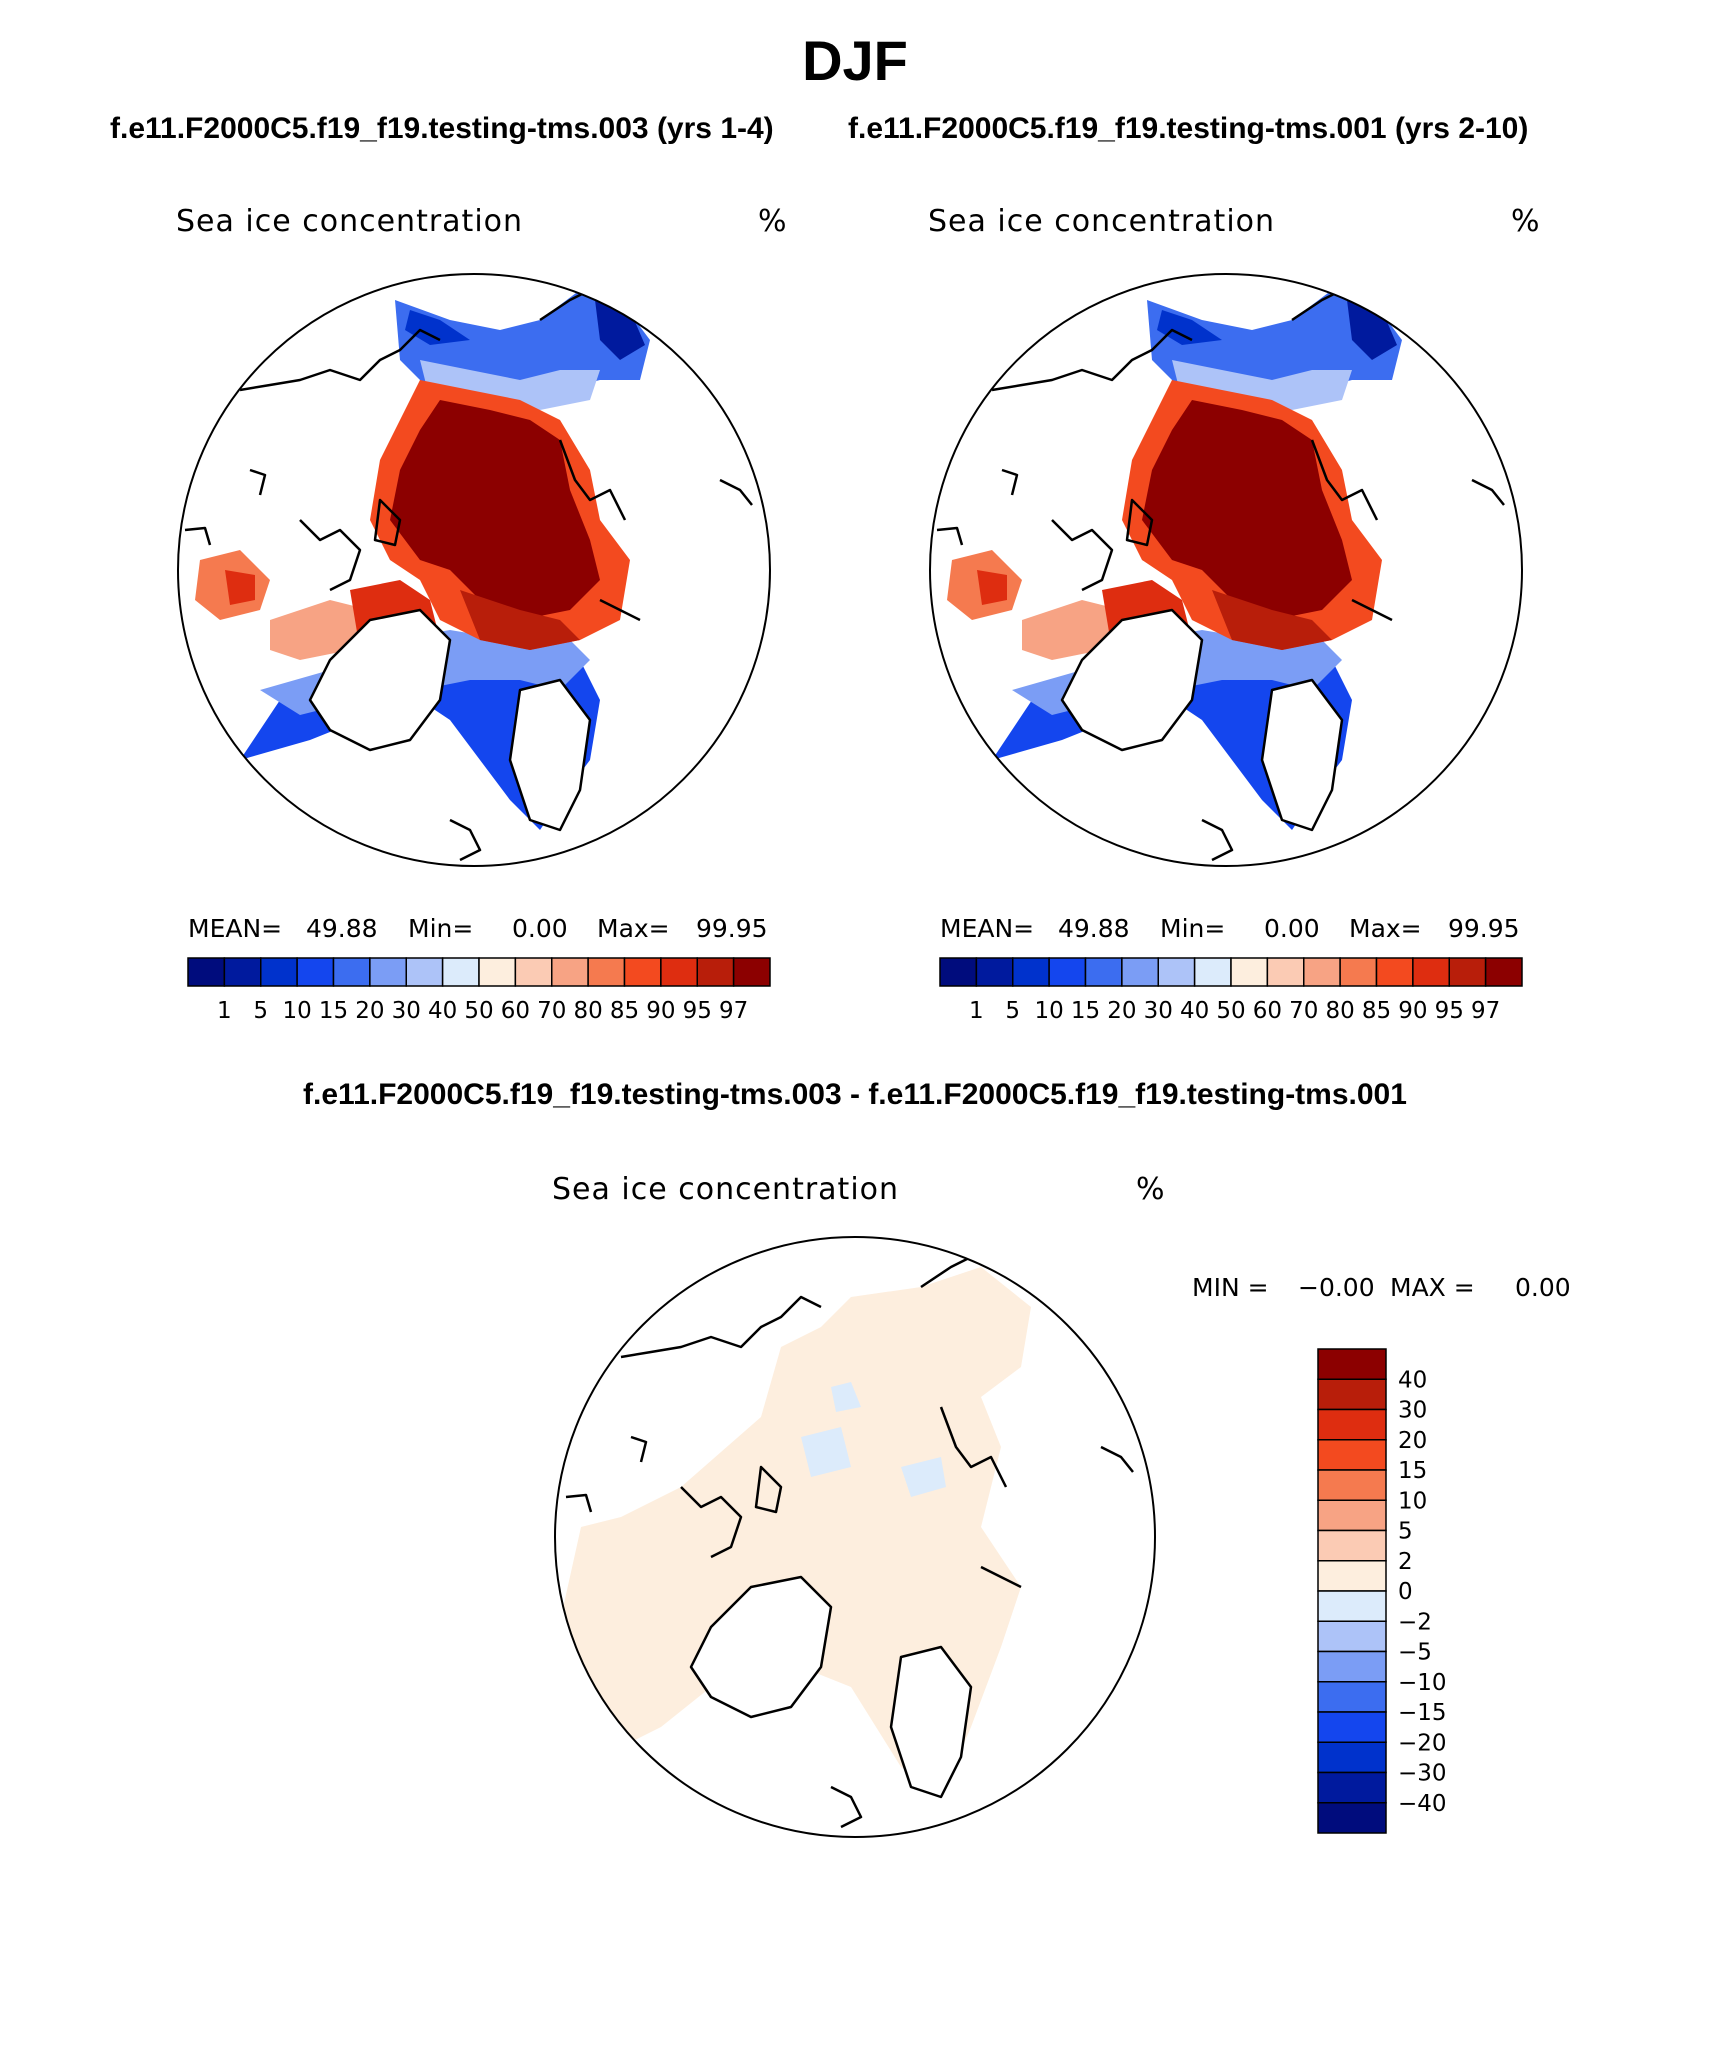 The height and width of the screenshot is (2061, 1710). What do you see at coordinates (296, 1011) in the screenshot?
I see `panel1-colorbar-tick-label: 10` at bounding box center [296, 1011].